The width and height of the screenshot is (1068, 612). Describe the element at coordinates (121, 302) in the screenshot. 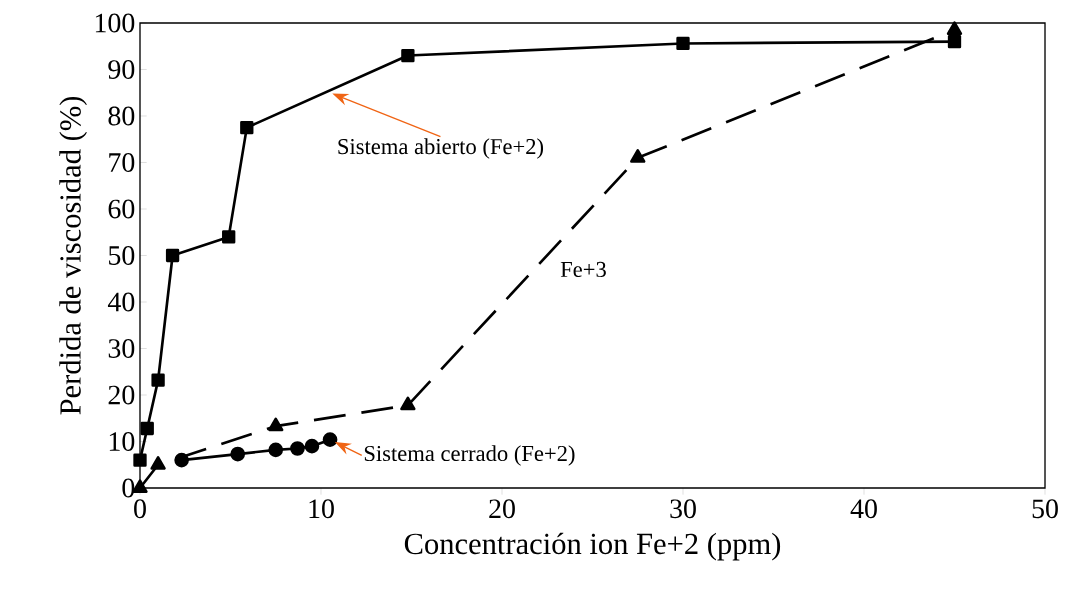

I see `y-tick-label: 40` at that location.